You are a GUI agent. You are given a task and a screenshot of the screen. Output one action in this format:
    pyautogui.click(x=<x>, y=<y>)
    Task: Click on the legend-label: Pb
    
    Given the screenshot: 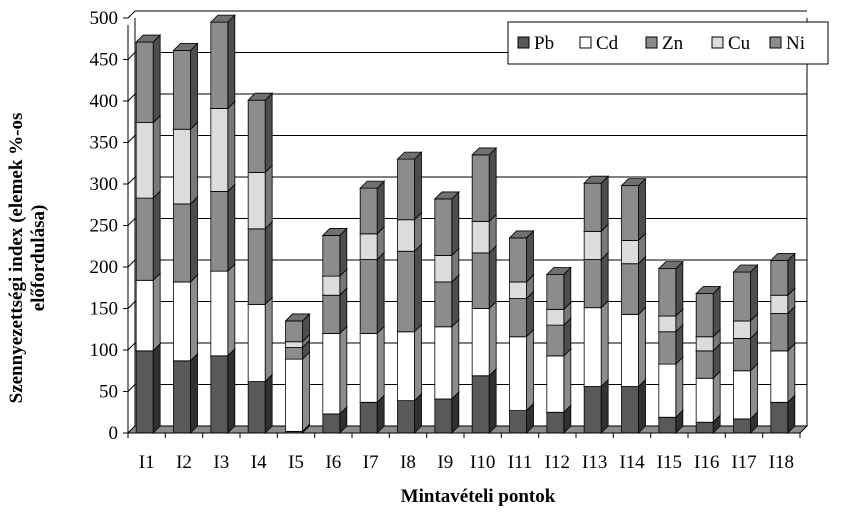 What is the action you would take?
    pyautogui.click(x=544, y=43)
    